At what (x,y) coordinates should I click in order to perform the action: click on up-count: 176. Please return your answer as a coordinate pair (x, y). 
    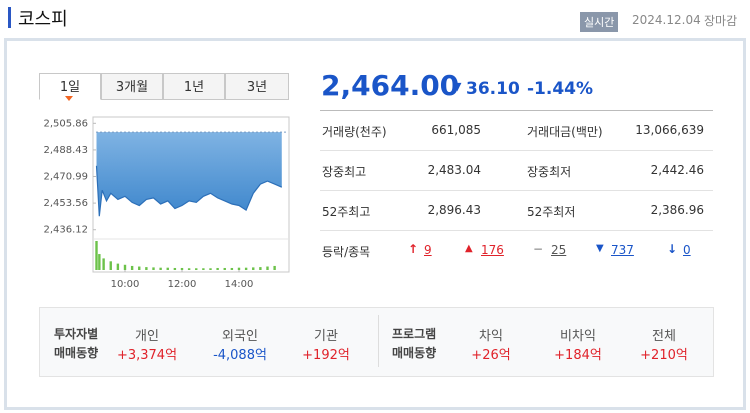
    Looking at the image, I should click on (492, 250).